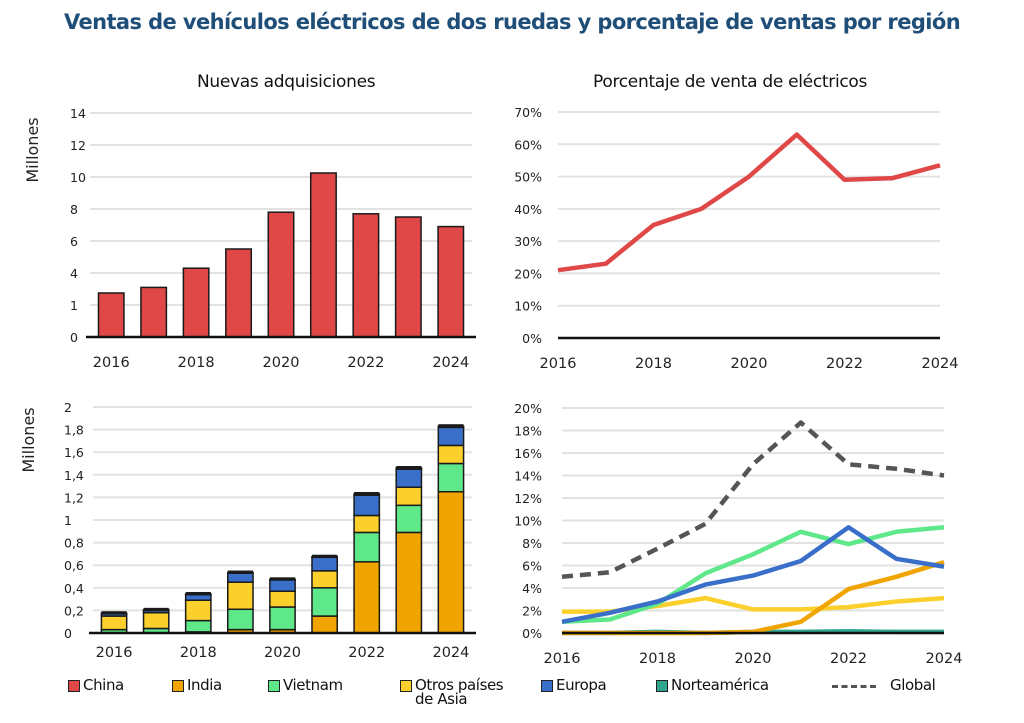 The image size is (1024, 723). Describe the element at coordinates (528, 476) in the screenshot. I see `y-tick-label: 14%` at that location.